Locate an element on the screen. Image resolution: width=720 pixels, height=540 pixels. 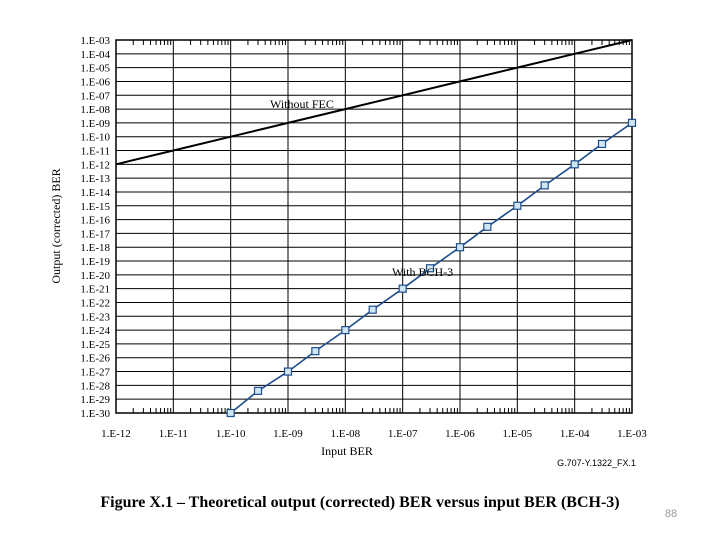
y-tick-label: 1.E-04 is located at coordinates (95, 55).